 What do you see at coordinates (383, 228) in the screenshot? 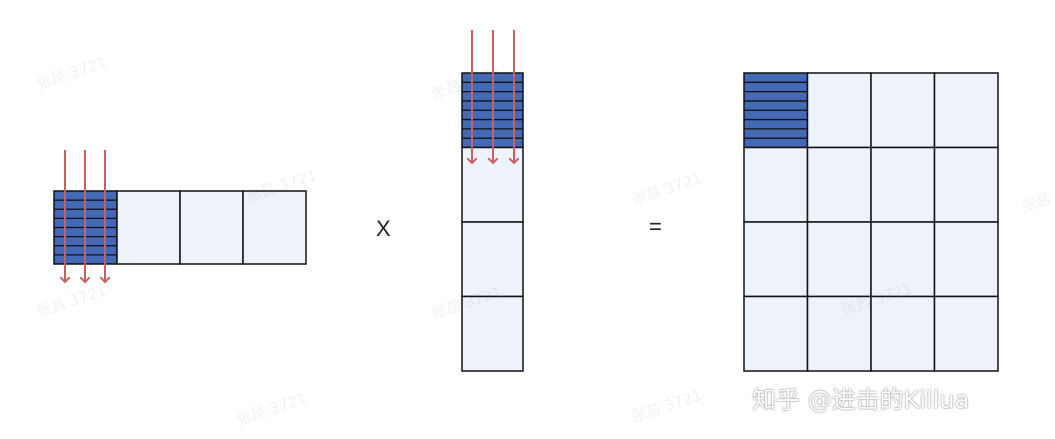
I see `multiply-operator: X` at bounding box center [383, 228].